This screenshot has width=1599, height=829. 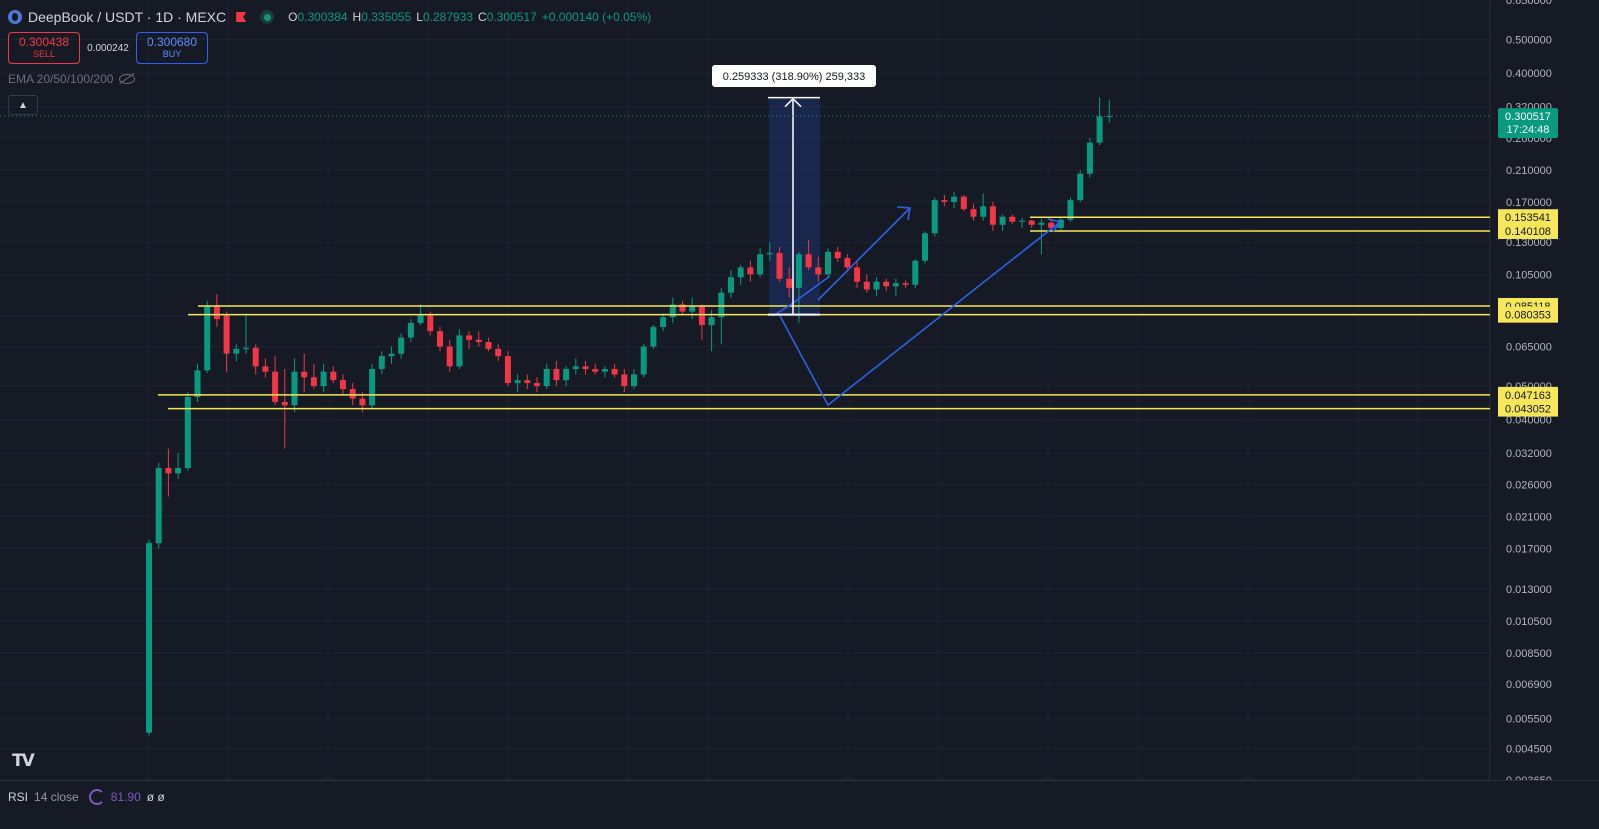 What do you see at coordinates (1529, 549) in the screenshot?
I see `y-axis-tick-label: 0.017000` at bounding box center [1529, 549].